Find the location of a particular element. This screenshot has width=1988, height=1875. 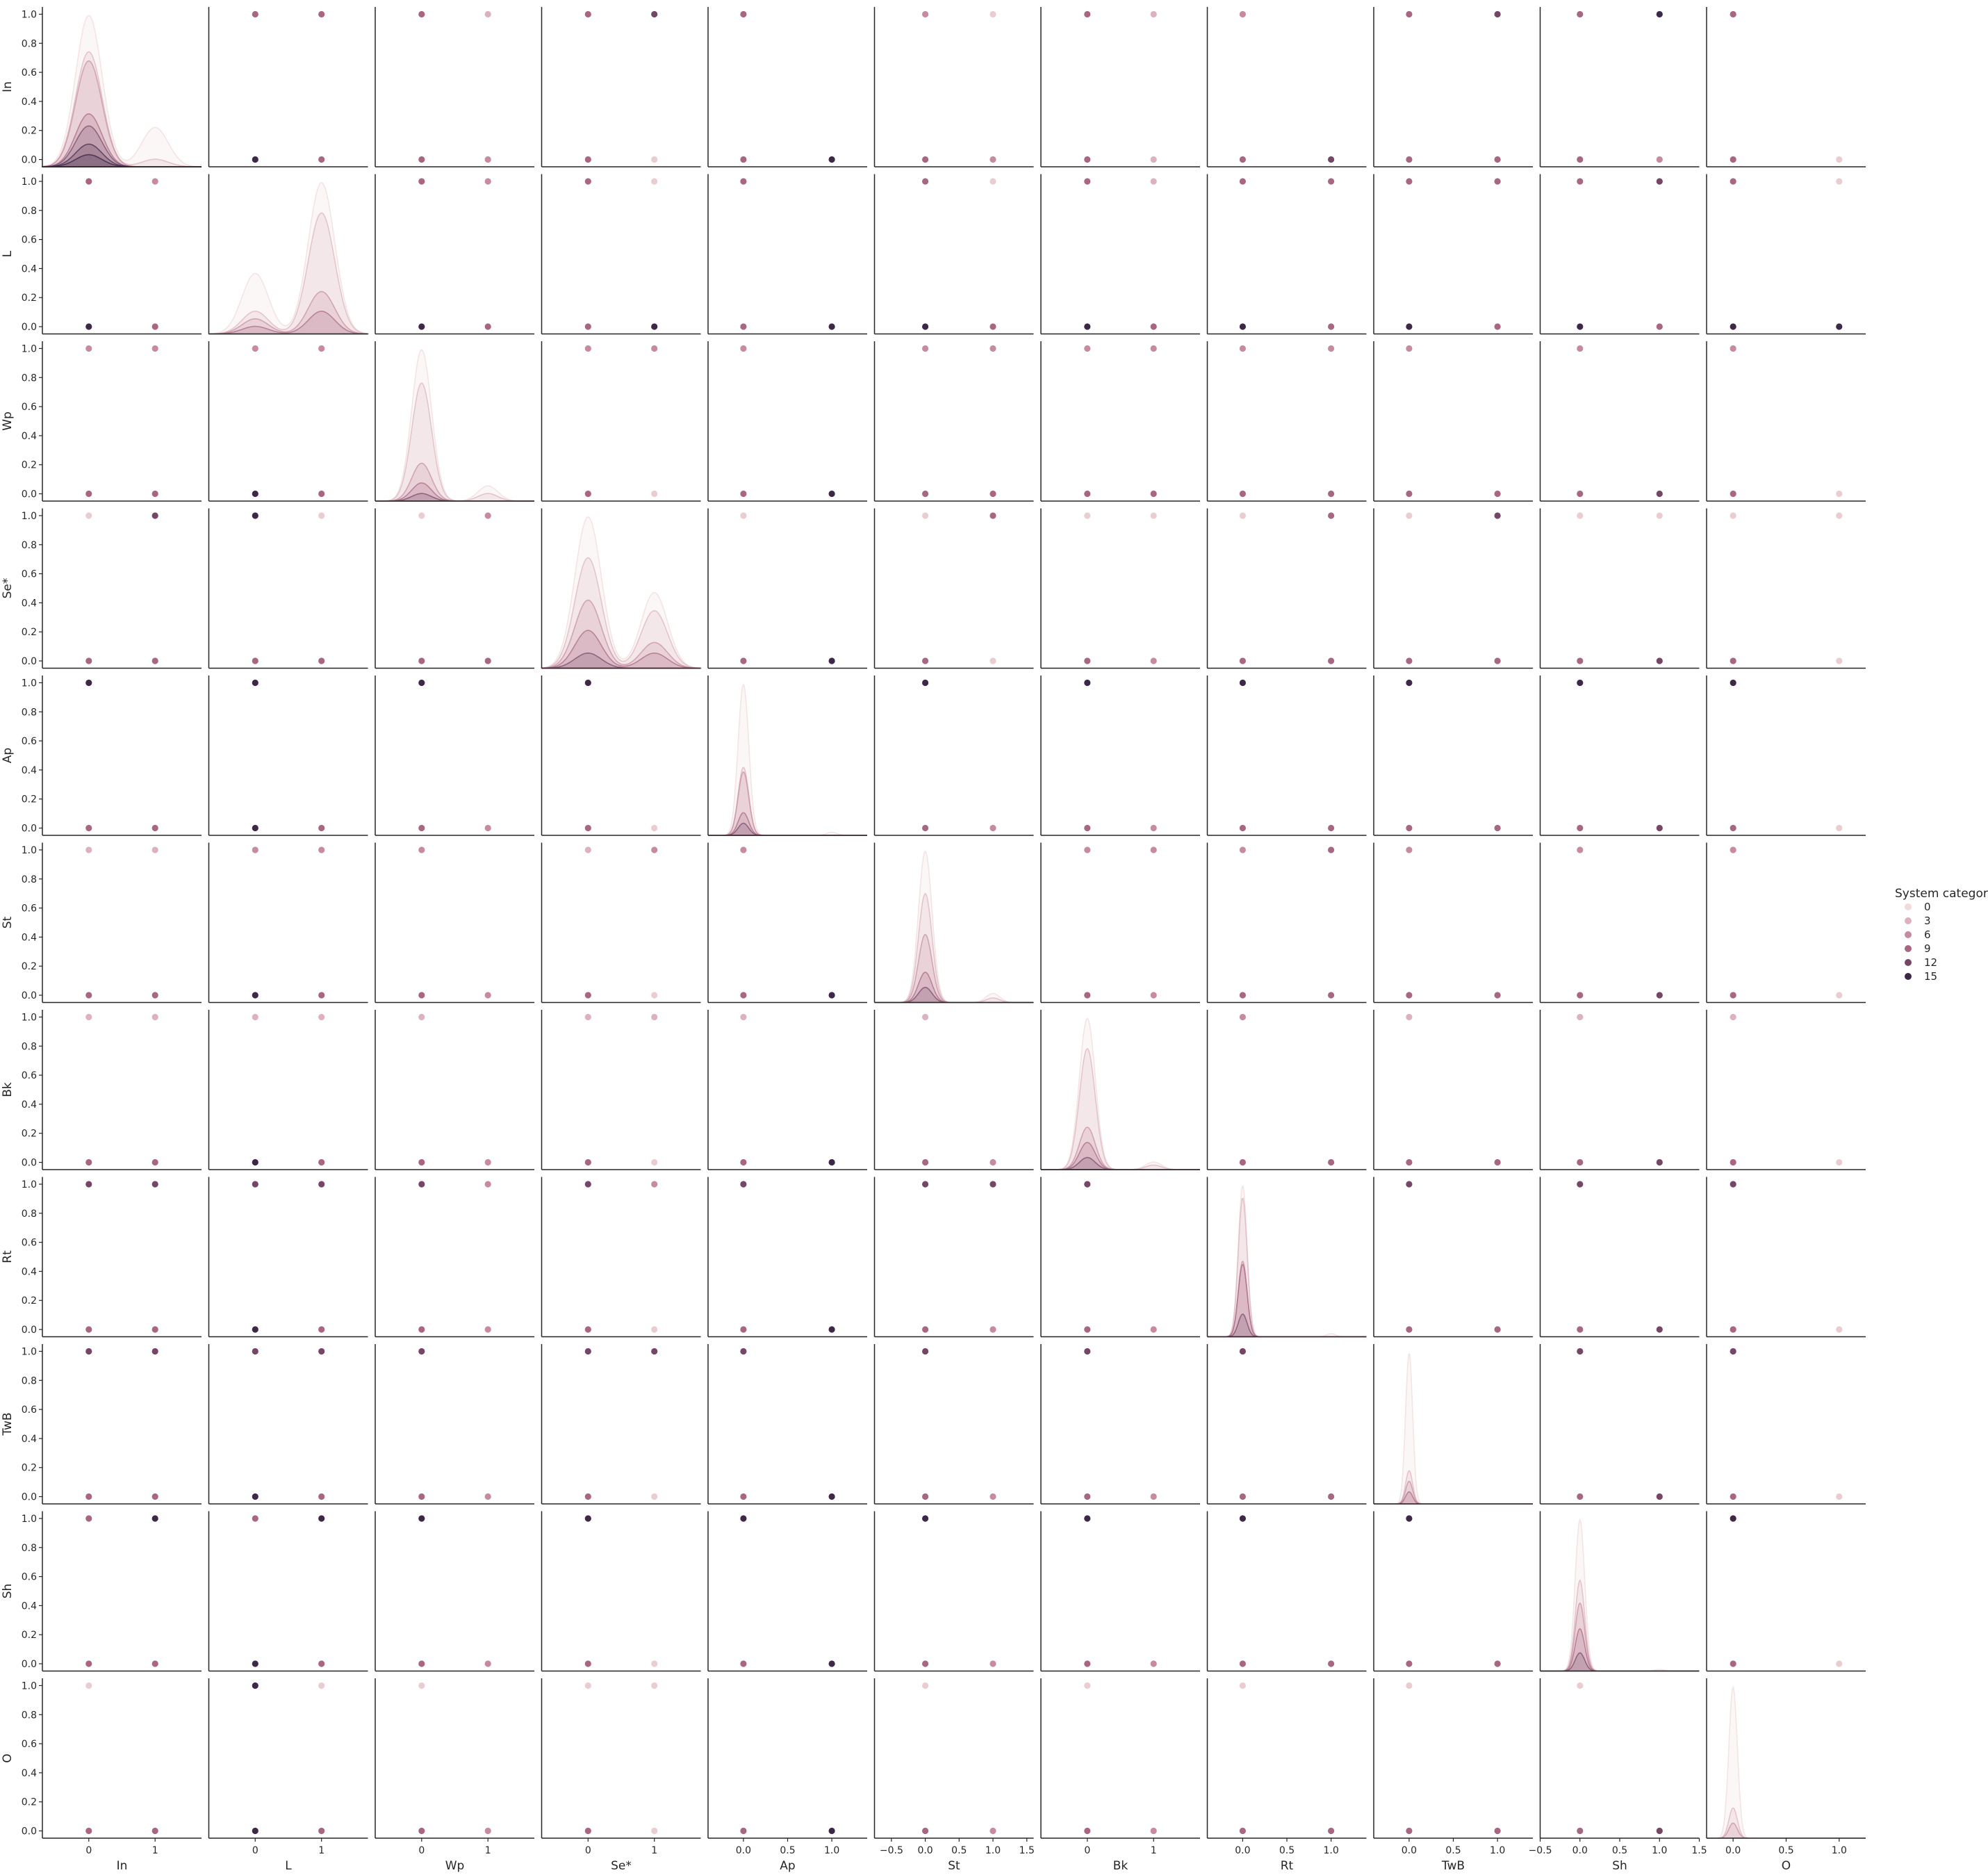

panel-Wp-vs-Bk is located at coordinates (1120, 421).